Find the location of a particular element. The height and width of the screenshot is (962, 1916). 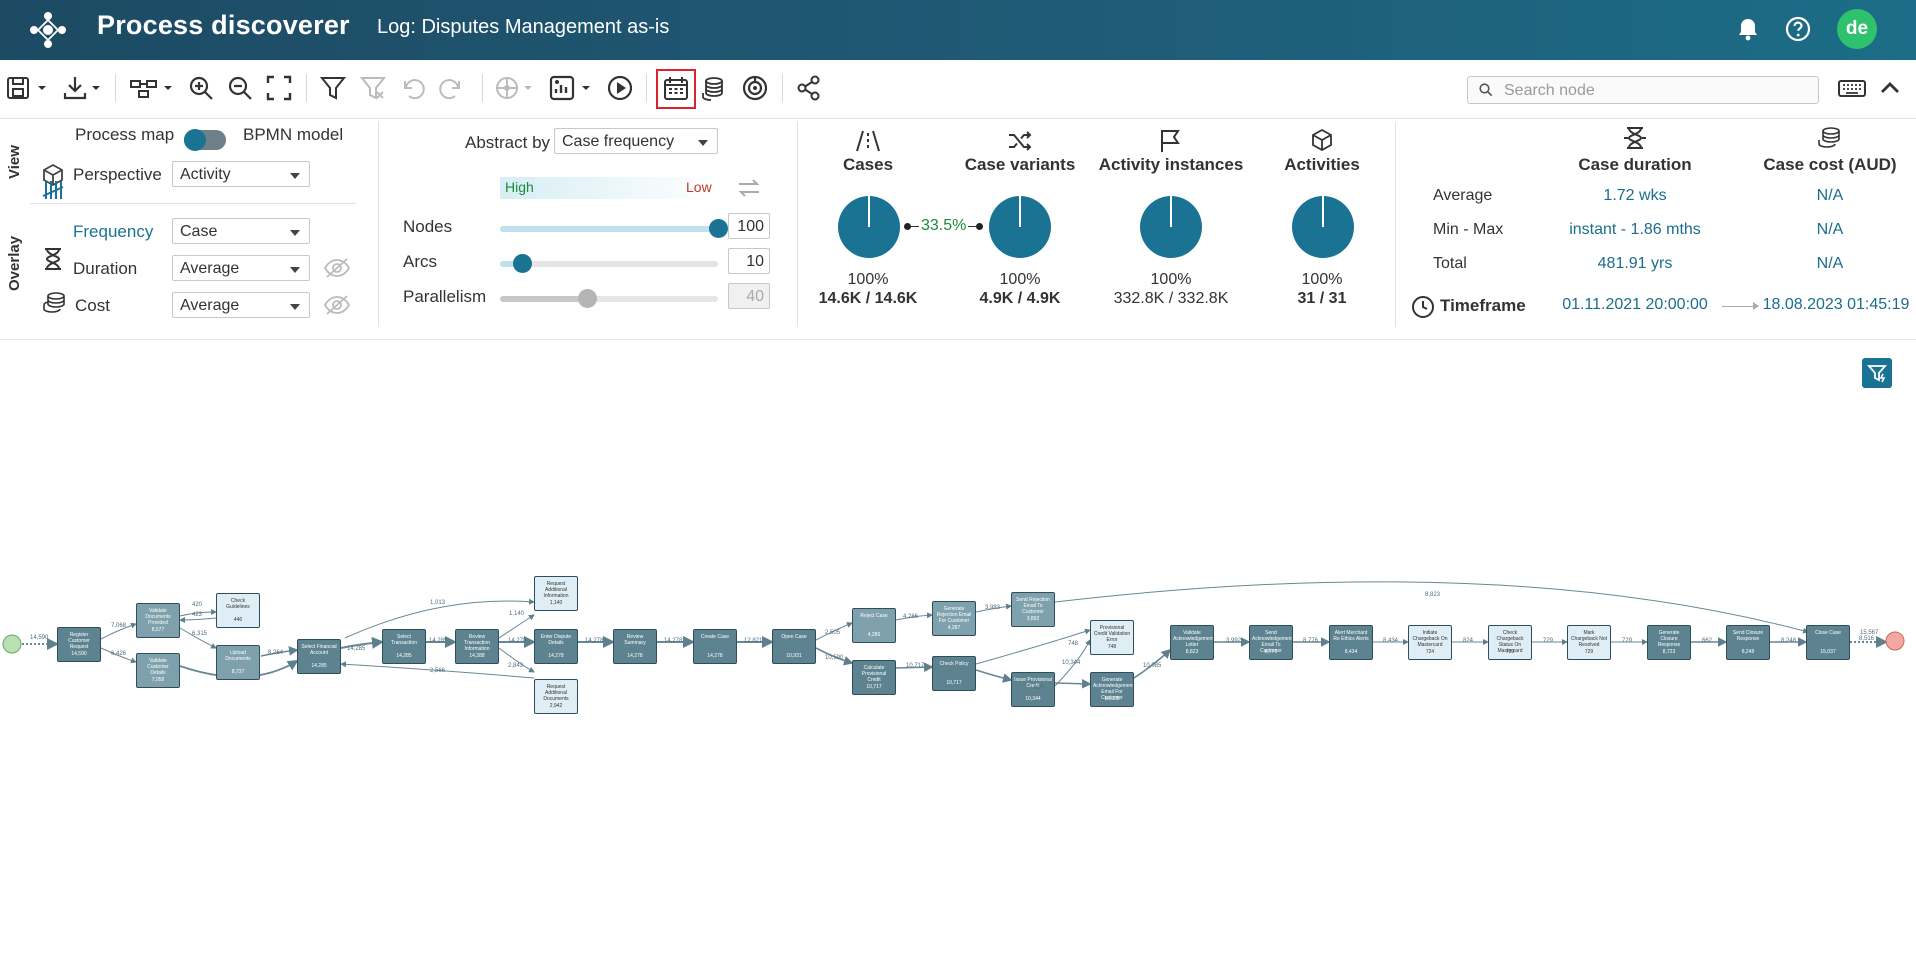

map-node: Mark Chargeback Not Resolved 729 is located at coordinates (1589, 642).